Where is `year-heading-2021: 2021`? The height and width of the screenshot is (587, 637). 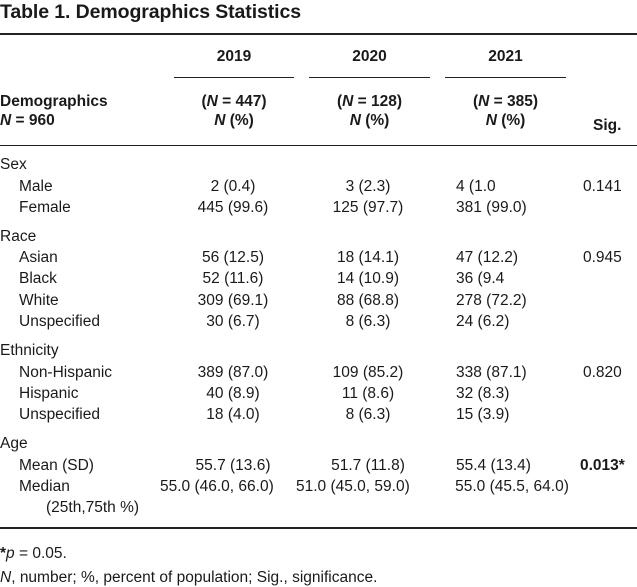 year-heading-2021: 2021 is located at coordinates (505, 56).